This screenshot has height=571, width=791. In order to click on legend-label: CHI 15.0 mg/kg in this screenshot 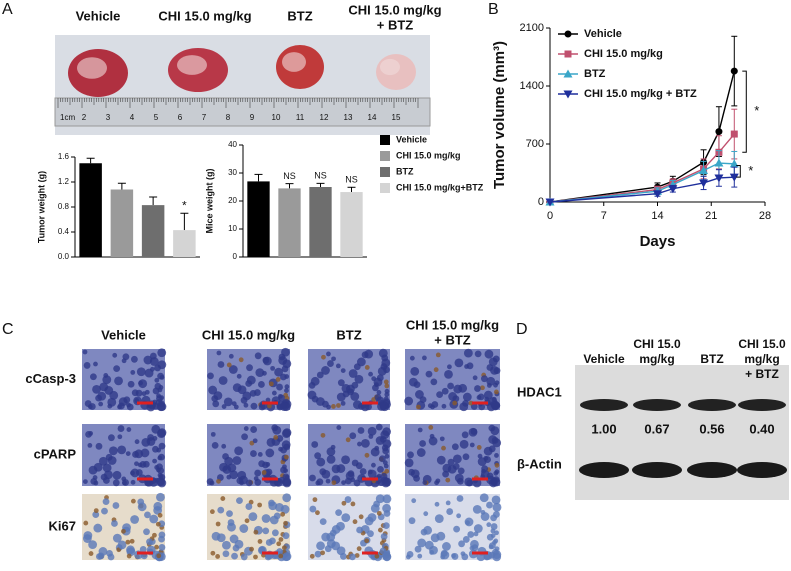, I will do `click(428, 155)`.